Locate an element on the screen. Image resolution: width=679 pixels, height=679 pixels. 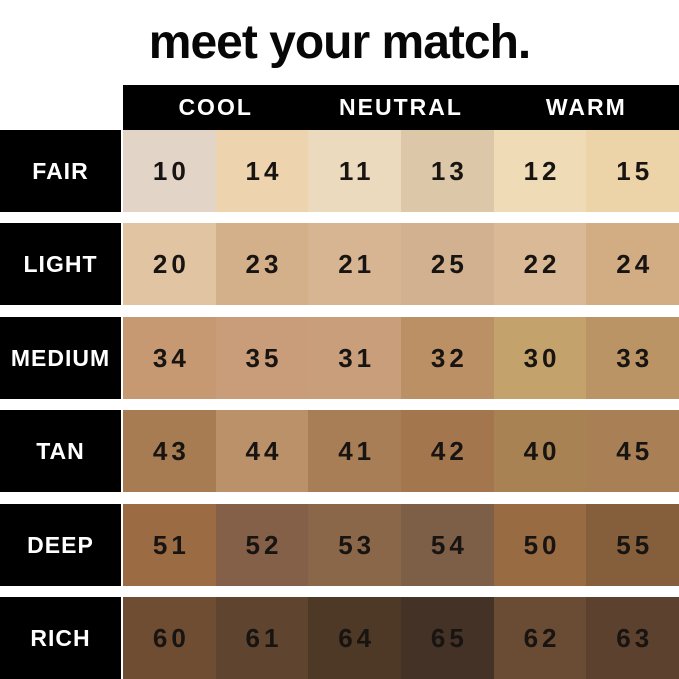
swatch-strip: 10 14 11 13 12 15 is located at coordinates (401, 171).